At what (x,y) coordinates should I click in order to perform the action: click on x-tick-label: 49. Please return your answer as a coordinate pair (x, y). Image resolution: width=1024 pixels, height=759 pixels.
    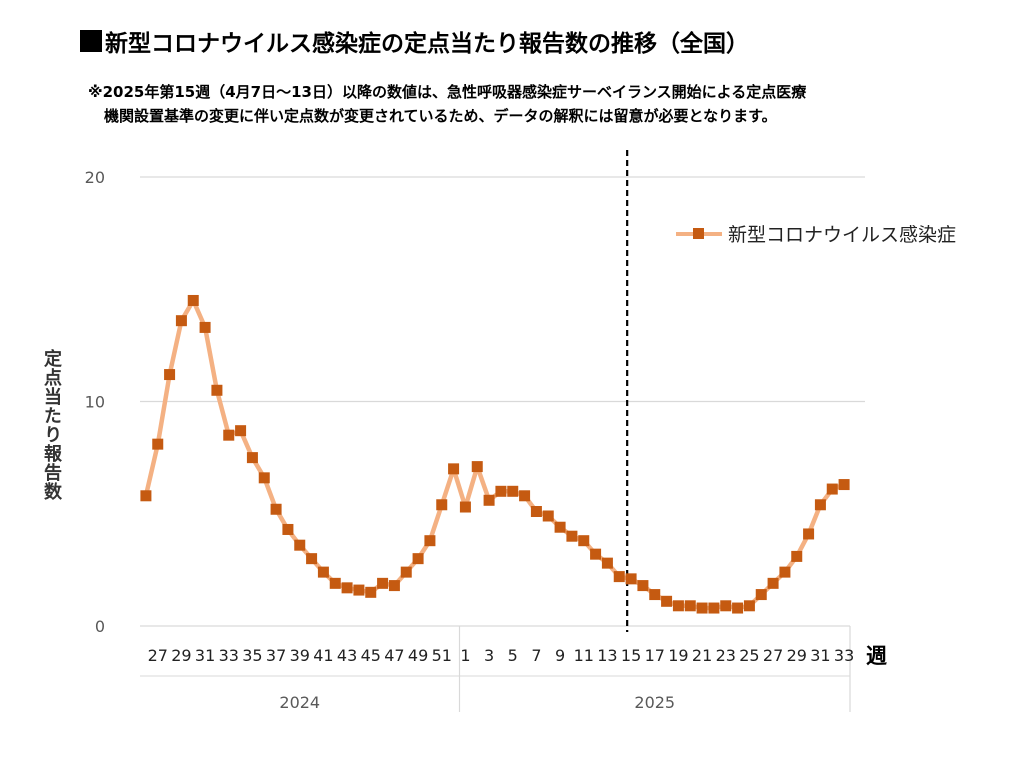
    Looking at the image, I should click on (418, 655).